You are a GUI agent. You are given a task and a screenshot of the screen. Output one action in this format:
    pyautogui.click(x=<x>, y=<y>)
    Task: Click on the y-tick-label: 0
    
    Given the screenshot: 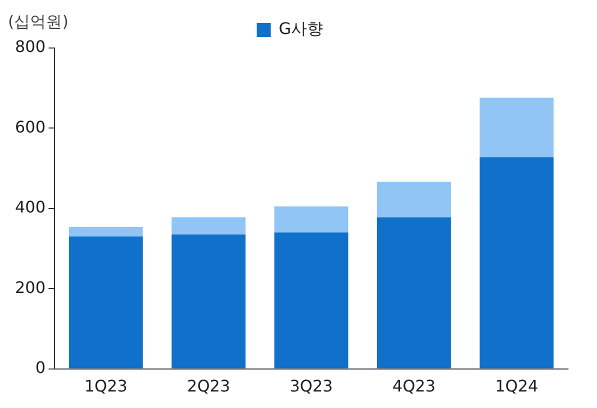 What is the action you would take?
    pyautogui.click(x=40, y=367)
    